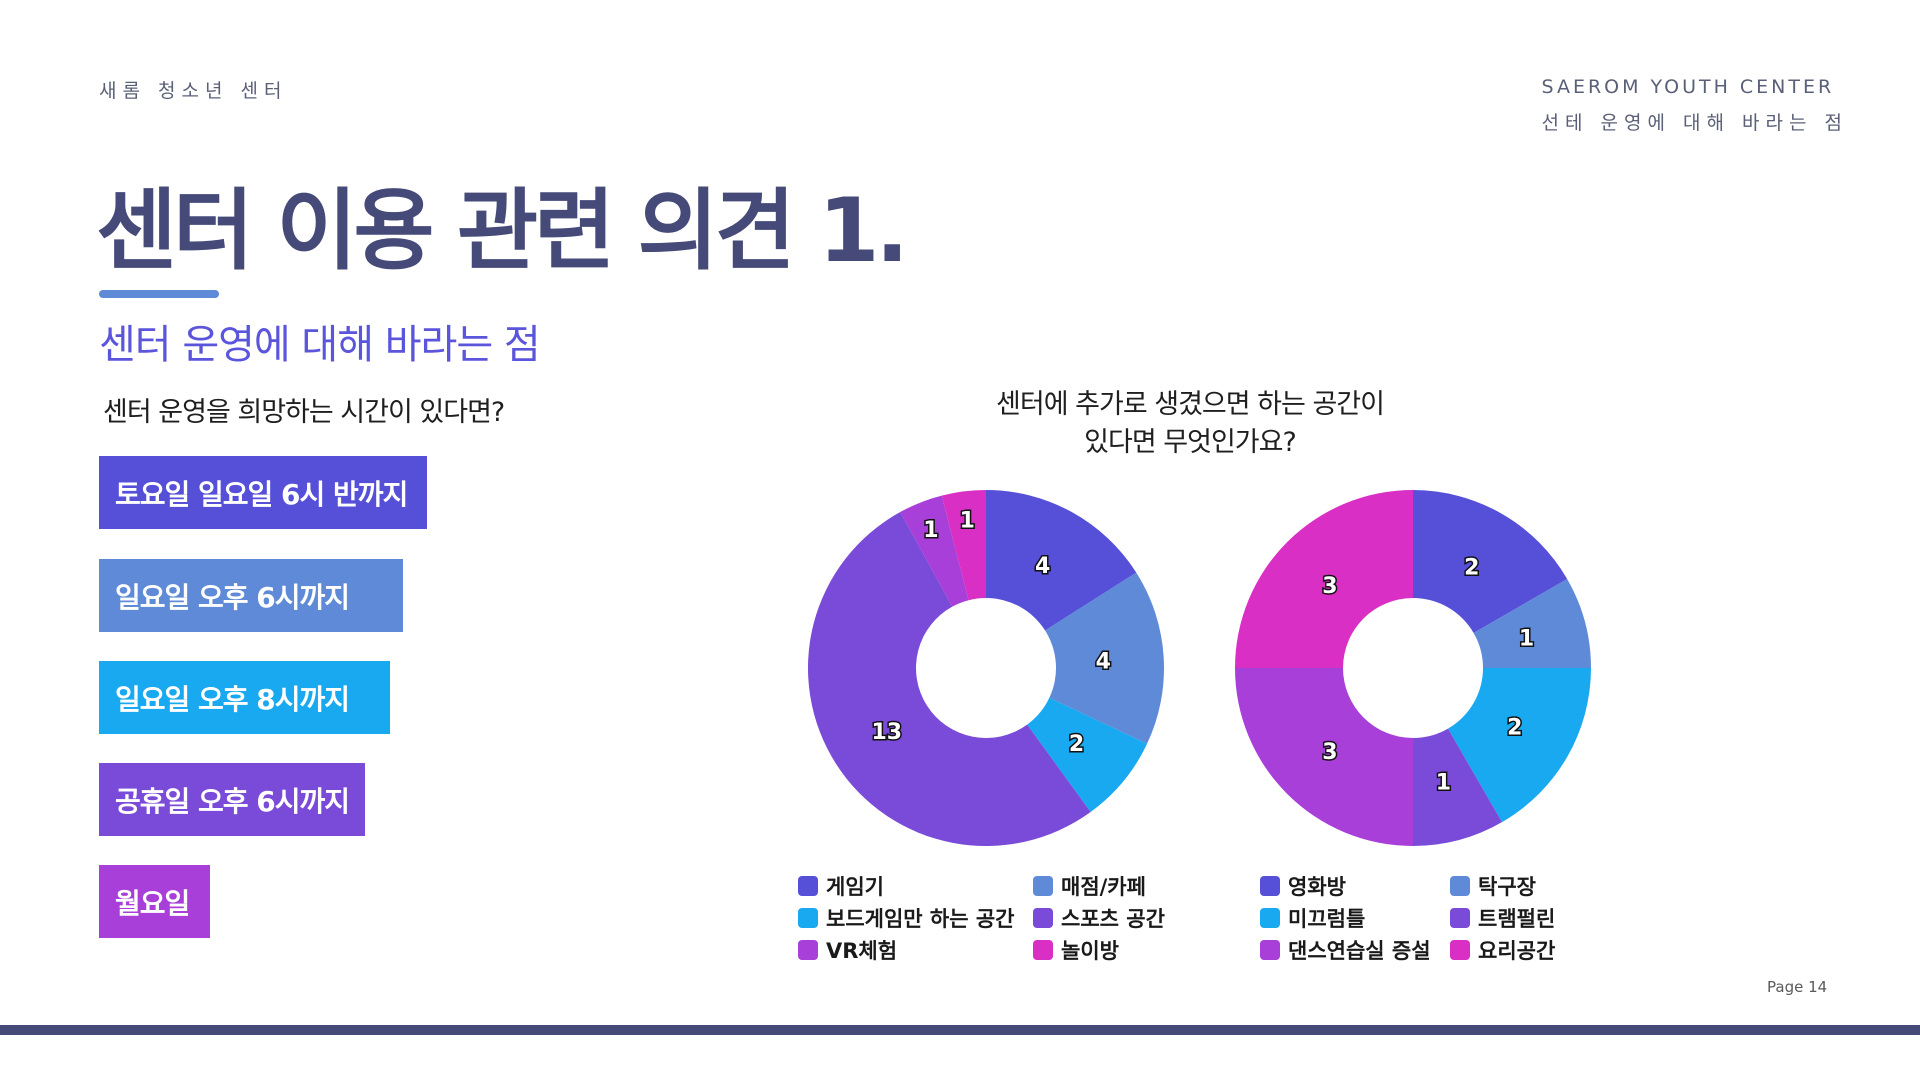 The width and height of the screenshot is (1920, 1080). I want to click on slice-value-label: 13, so click(886, 732).